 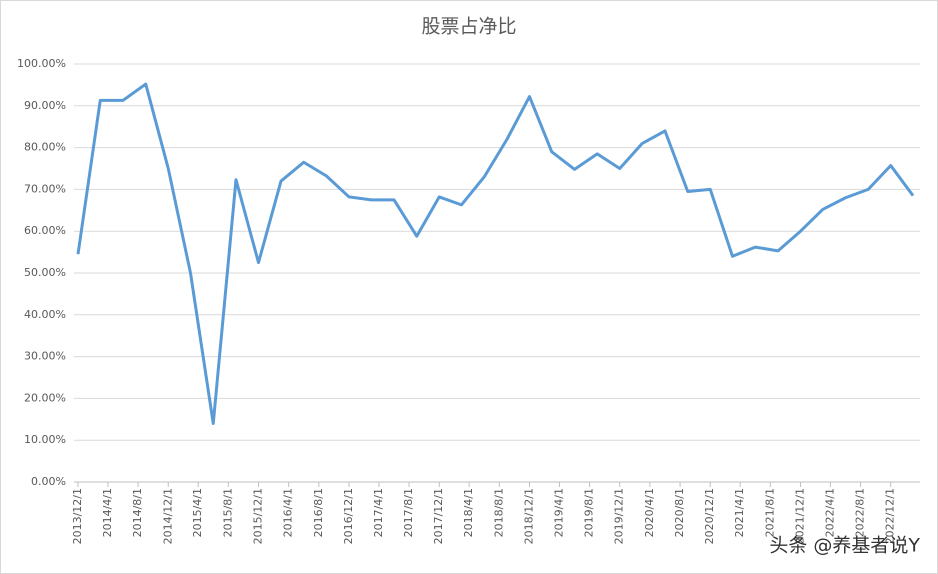 What do you see at coordinates (48, 481) in the screenshot?
I see `y-tick-label: 0.00%` at bounding box center [48, 481].